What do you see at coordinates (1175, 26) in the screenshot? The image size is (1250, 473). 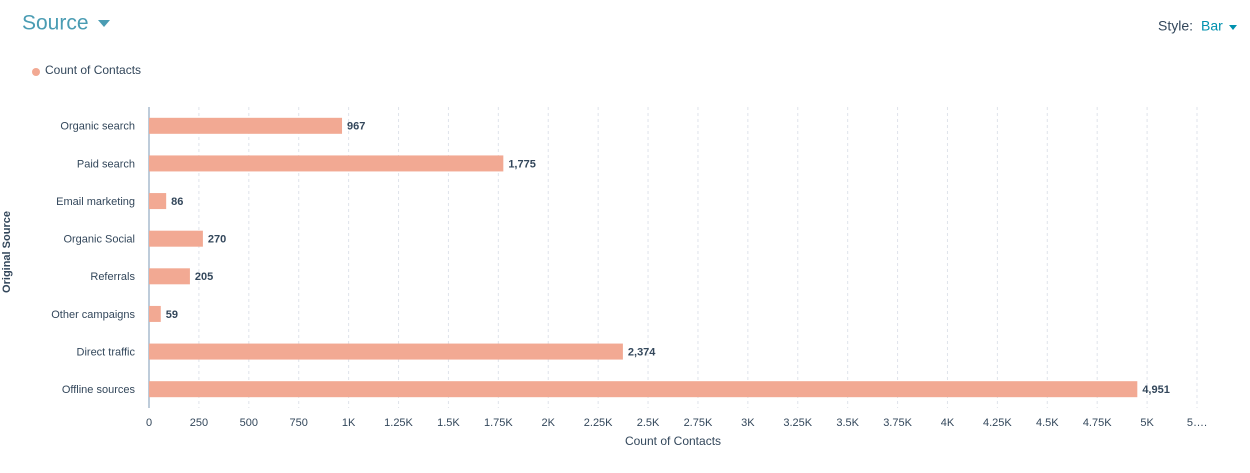 I see `style-label: Style:` at bounding box center [1175, 26].